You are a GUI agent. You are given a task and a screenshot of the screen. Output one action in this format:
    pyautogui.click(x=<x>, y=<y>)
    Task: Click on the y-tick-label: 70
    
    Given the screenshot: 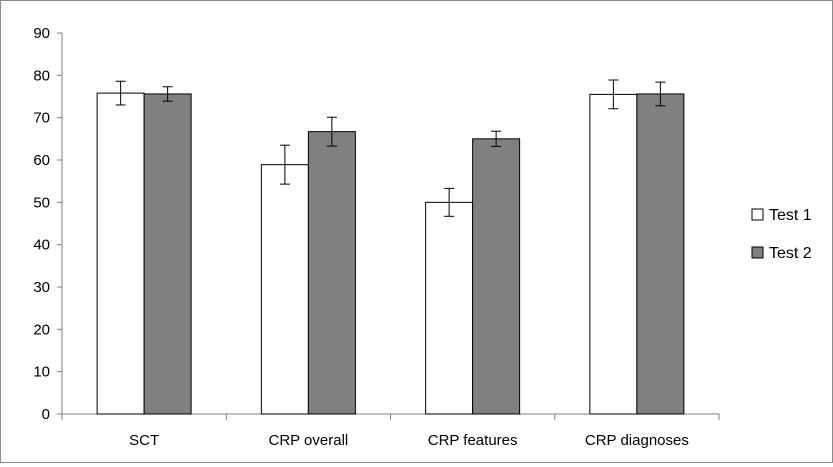 What is the action you would take?
    pyautogui.click(x=41, y=118)
    